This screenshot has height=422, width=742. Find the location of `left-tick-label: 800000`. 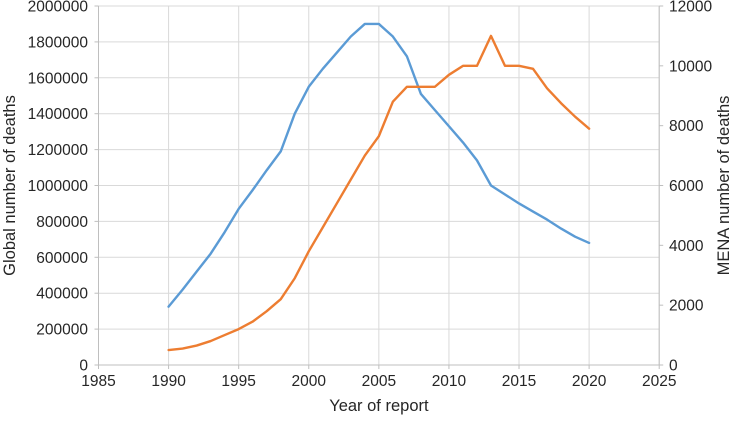

left-tick-label: 800000 is located at coordinates (62, 222).